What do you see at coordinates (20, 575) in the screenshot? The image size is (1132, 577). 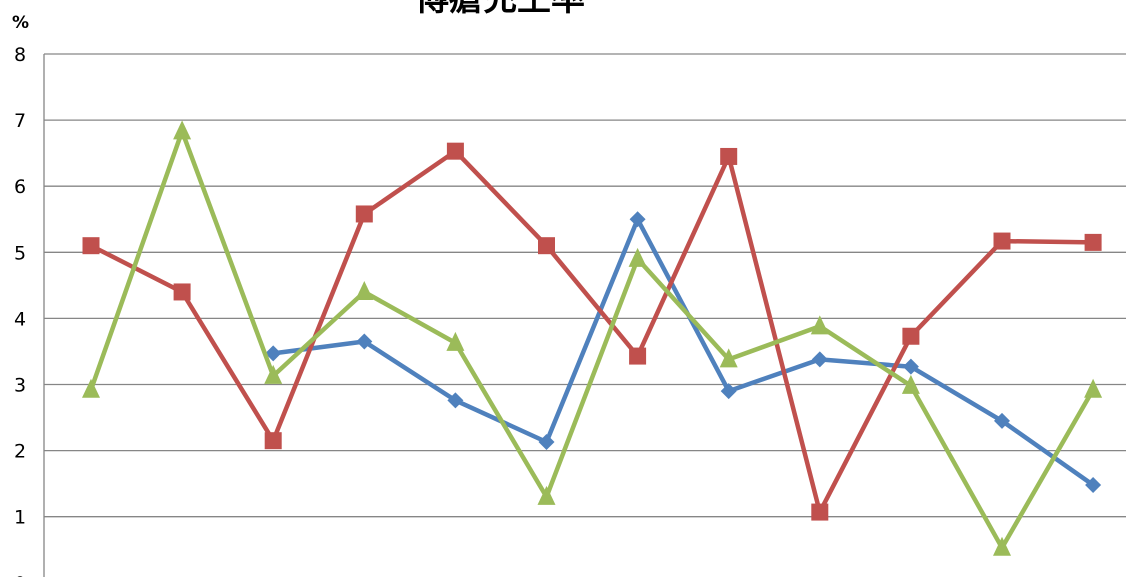 I see `y-tick-label: 0` at bounding box center [20, 575].